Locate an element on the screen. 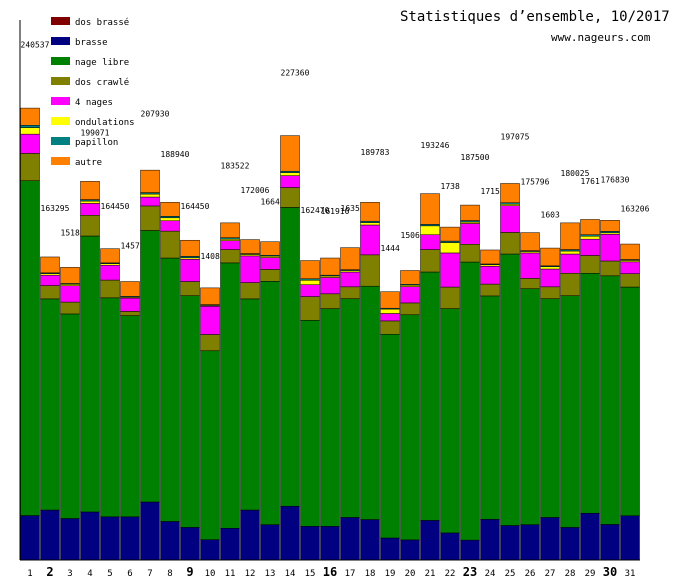 This screenshot has height=580, width=680. total-label-21: 193246 is located at coordinates (435, 145).